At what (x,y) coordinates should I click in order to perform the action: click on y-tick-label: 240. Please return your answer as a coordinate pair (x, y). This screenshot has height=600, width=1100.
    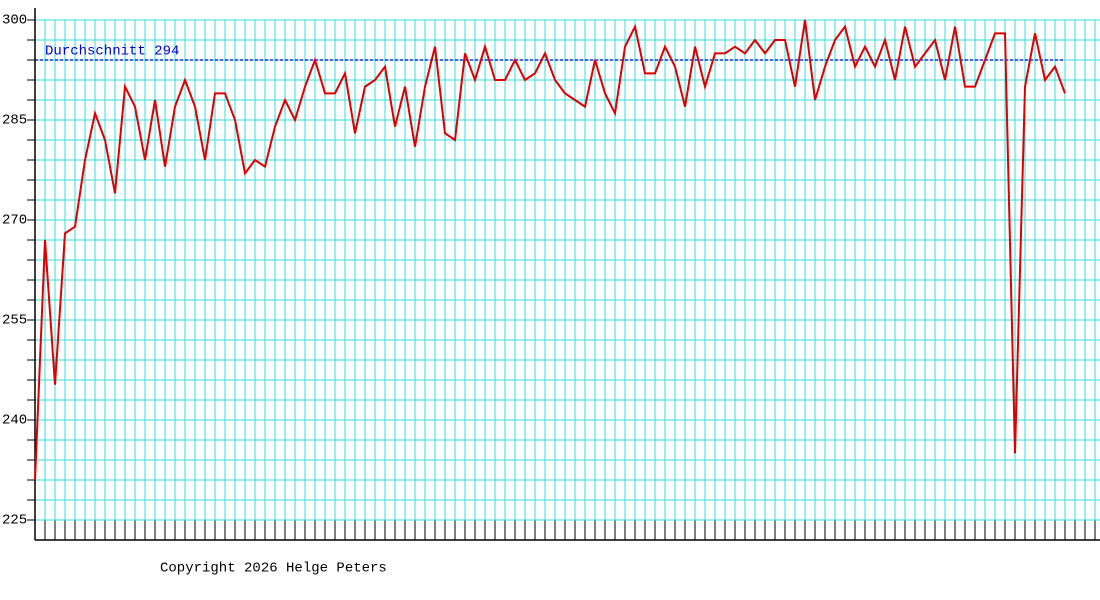
    Looking at the image, I should click on (14, 421).